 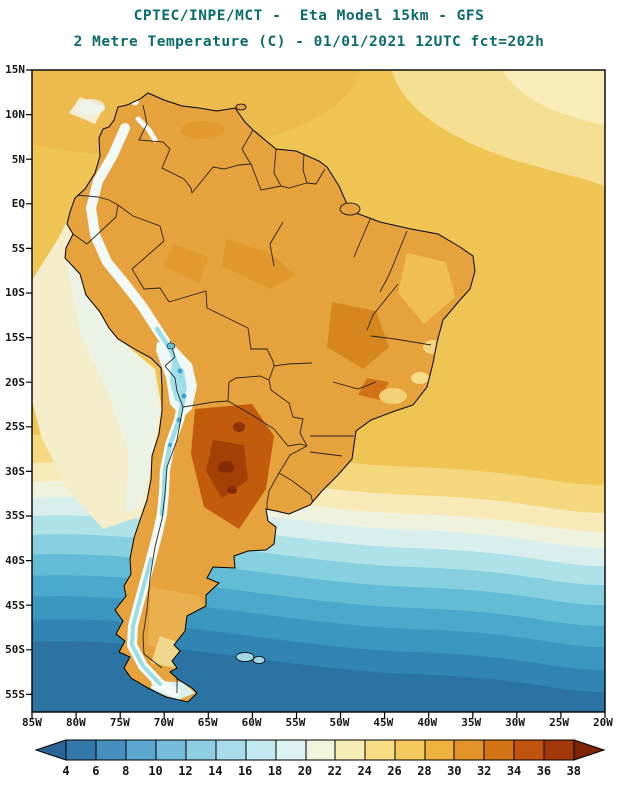 What do you see at coordinates (309, 16) in the screenshot?
I see `chart-title-line1: CPTEC/INPE/MCT - Eta Model 15km - GFS` at bounding box center [309, 16].